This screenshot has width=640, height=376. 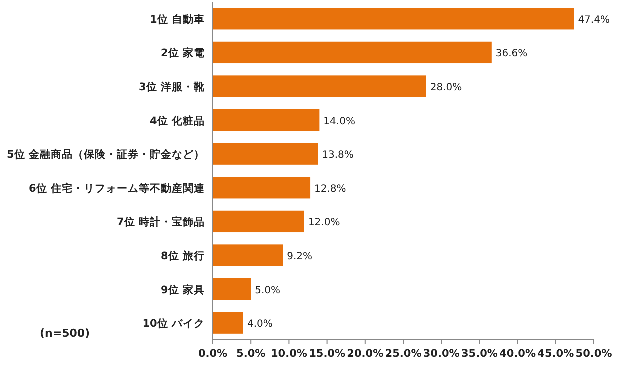 What do you see at coordinates (289, 354) in the screenshot?
I see `x-tick-label: 10.0%` at bounding box center [289, 354].